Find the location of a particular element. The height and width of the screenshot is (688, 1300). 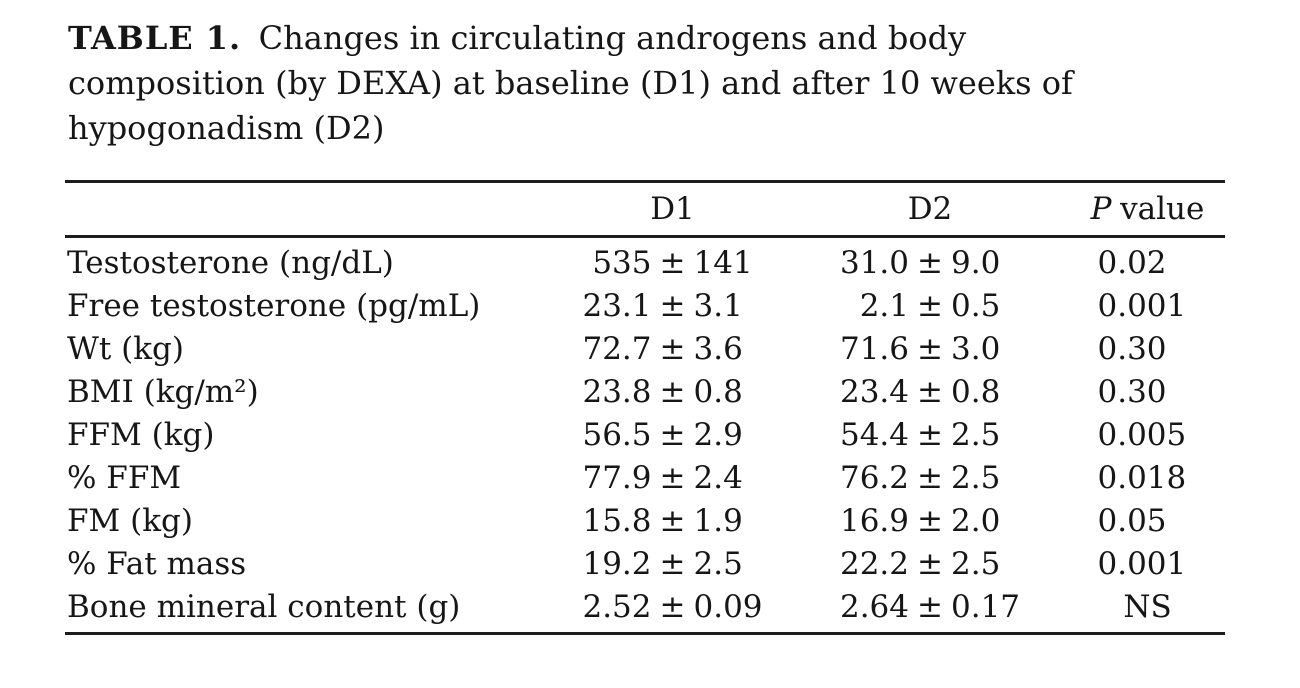

row-label: BMI (kg/m²) is located at coordinates (163, 392).